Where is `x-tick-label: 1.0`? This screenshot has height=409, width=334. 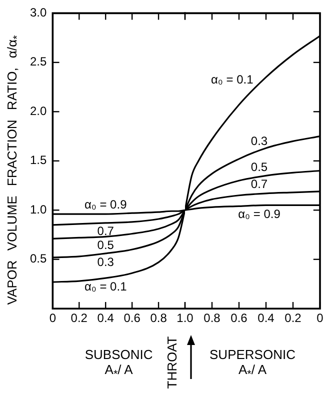 x-tick-label: 1.0 is located at coordinates (185, 318).